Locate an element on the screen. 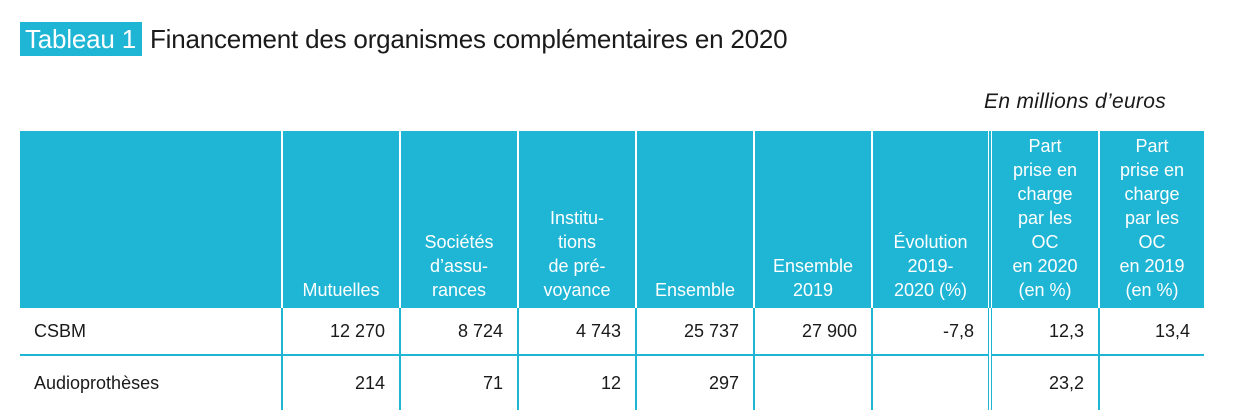 The height and width of the screenshot is (410, 1233). header-ensemble-2019: Ensemble 2019 is located at coordinates (812, 219).